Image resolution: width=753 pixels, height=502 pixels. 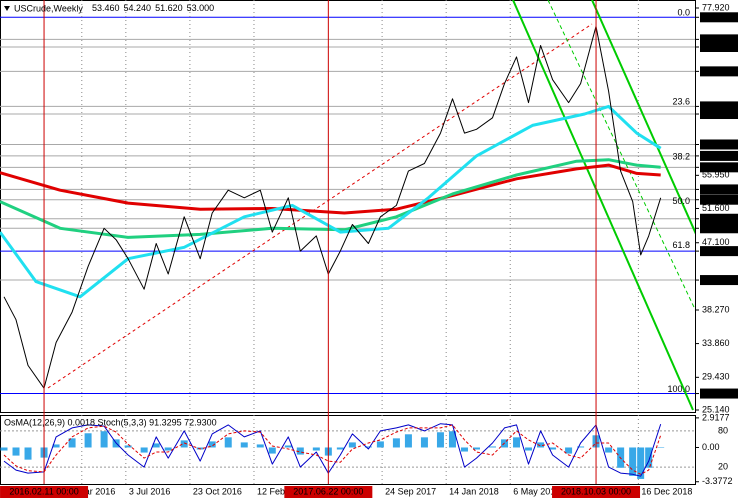 What do you see at coordinates (678, 389) in the screenshot?
I see `fib-label: 100.0` at bounding box center [678, 389].